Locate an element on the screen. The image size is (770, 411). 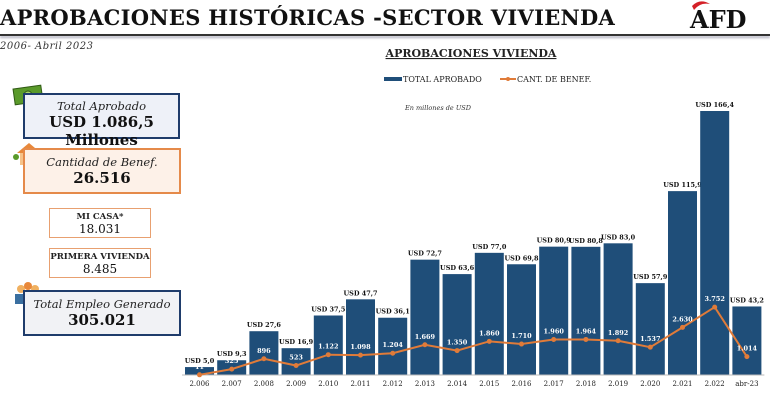
title-divider is located at coordinates (385, 35).